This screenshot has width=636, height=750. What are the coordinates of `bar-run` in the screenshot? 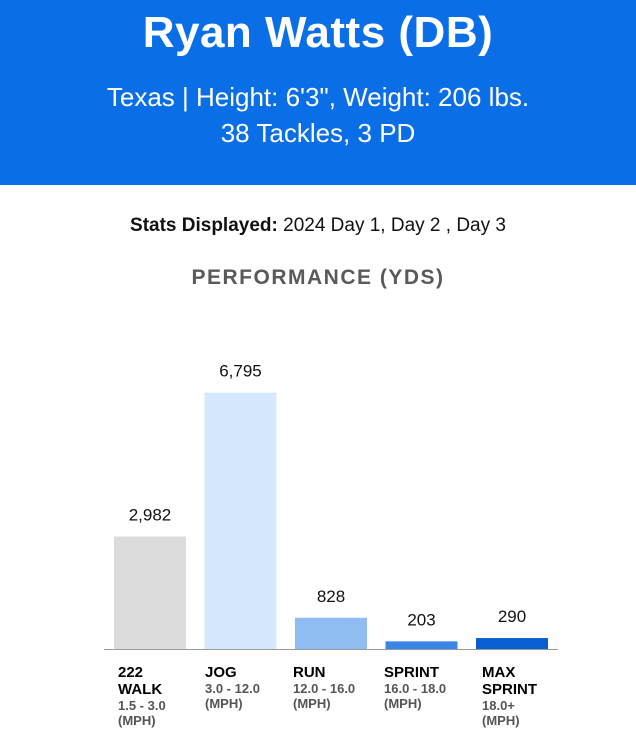 It's located at (331, 633).